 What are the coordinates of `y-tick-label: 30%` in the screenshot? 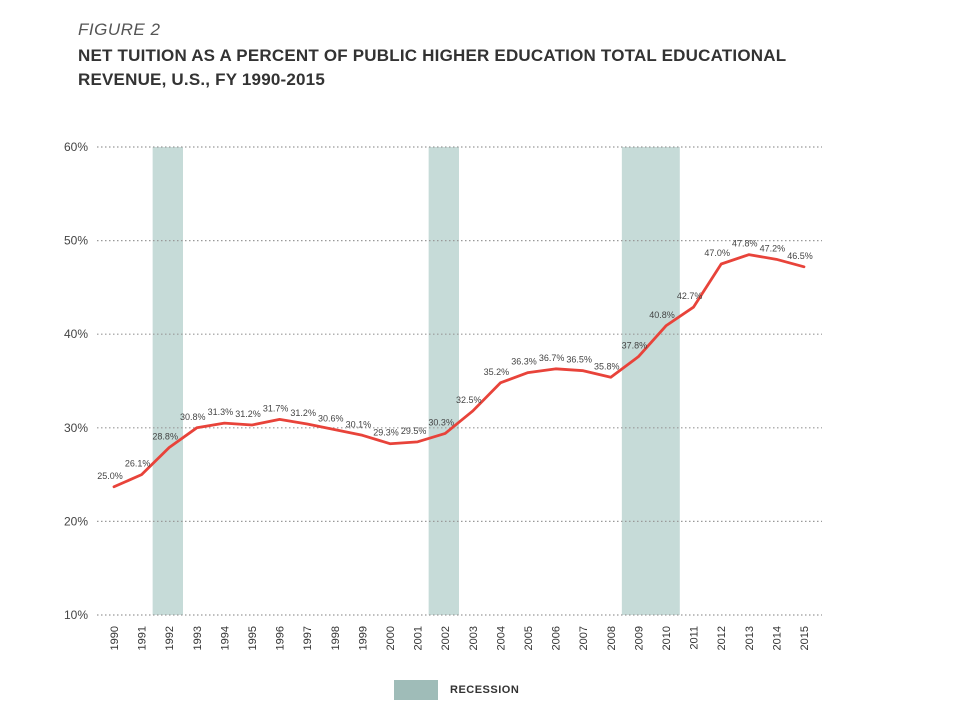 It's located at (76, 428).